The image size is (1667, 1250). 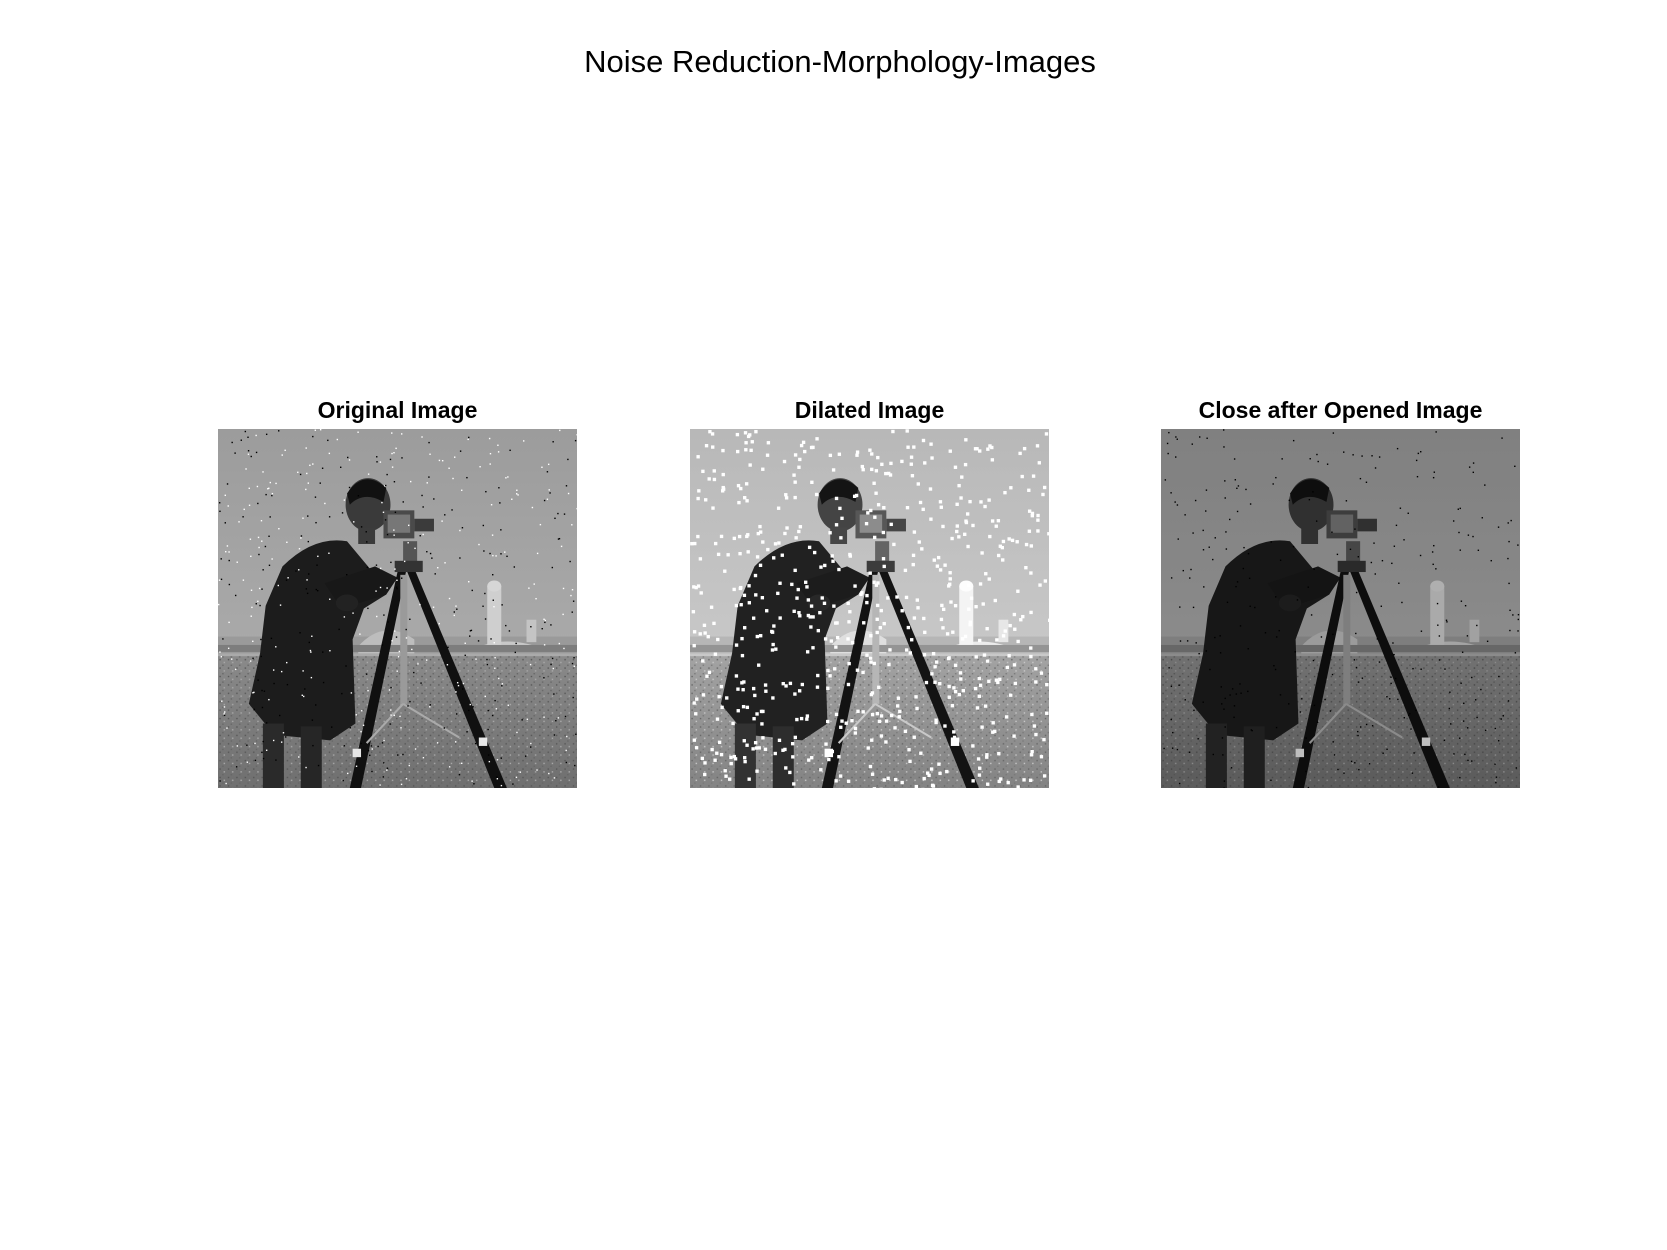 What do you see at coordinates (869, 410) in the screenshot?
I see `dilated-image-title: Dilated Image` at bounding box center [869, 410].